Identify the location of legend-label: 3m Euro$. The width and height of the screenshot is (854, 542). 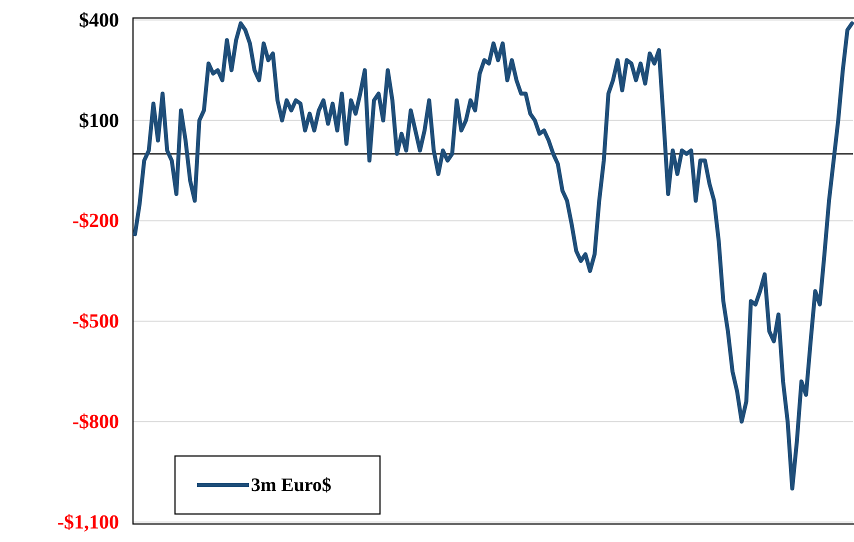
(291, 485).